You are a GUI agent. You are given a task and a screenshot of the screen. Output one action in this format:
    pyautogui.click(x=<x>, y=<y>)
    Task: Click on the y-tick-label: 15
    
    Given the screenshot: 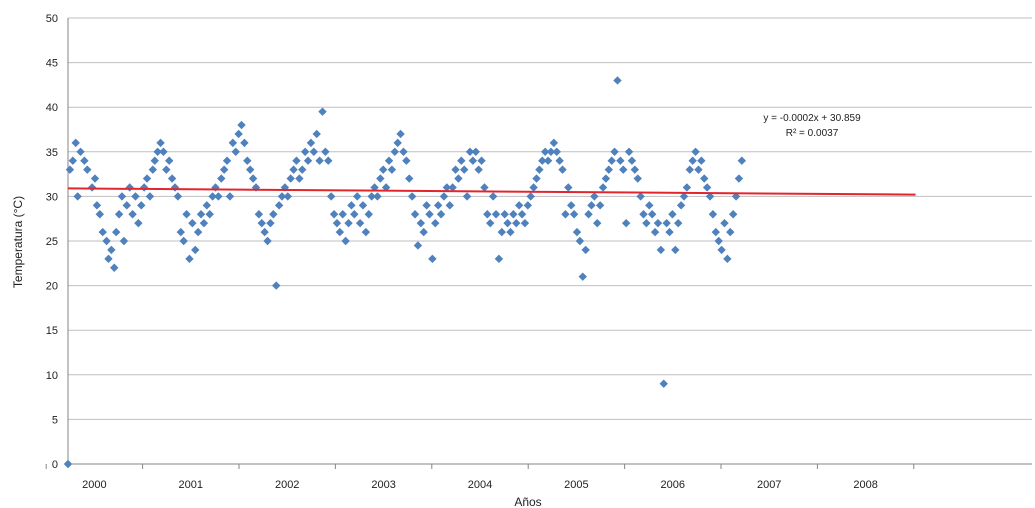 What is the action you would take?
    pyautogui.click(x=52, y=331)
    